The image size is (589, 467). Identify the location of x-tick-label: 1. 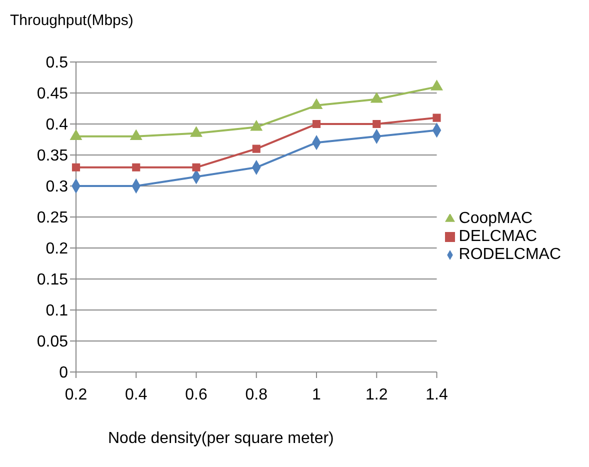
(317, 395).